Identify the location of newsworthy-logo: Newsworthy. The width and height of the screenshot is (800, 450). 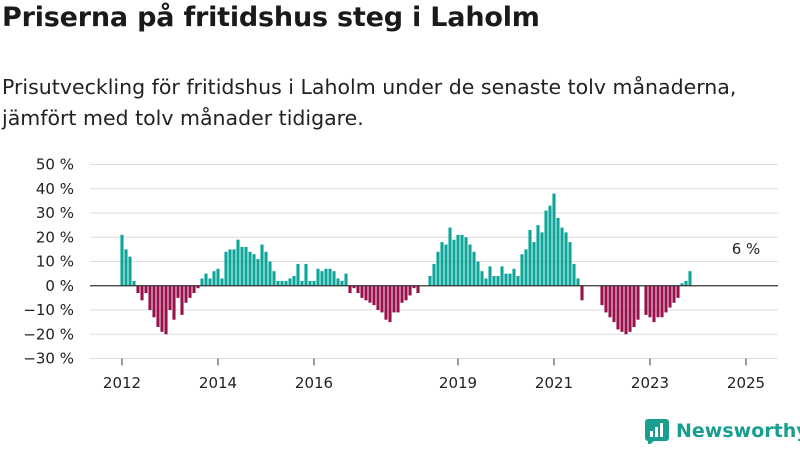
(722, 431).